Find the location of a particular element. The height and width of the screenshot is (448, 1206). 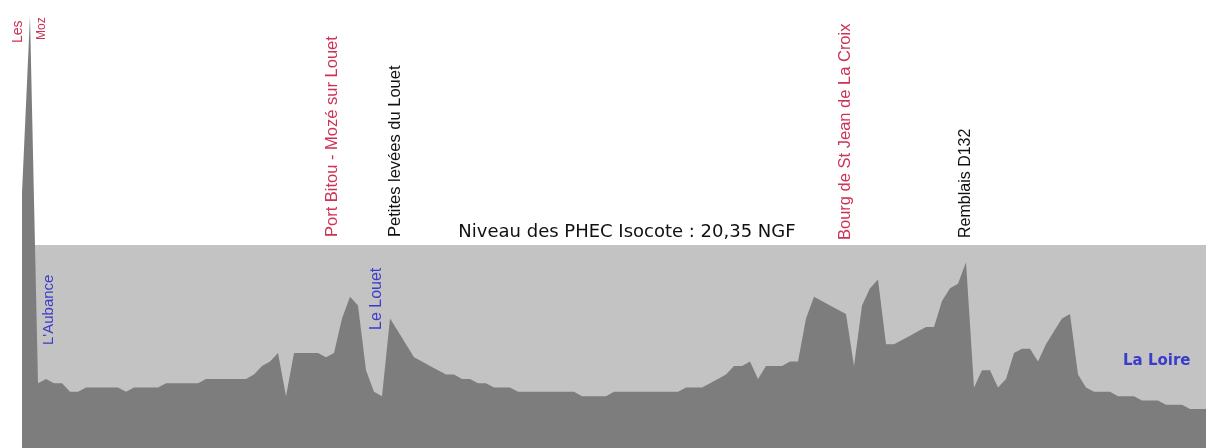

band-label: Niveau des PHEC Isocote : 20,35 NGF is located at coordinates (627, 230).